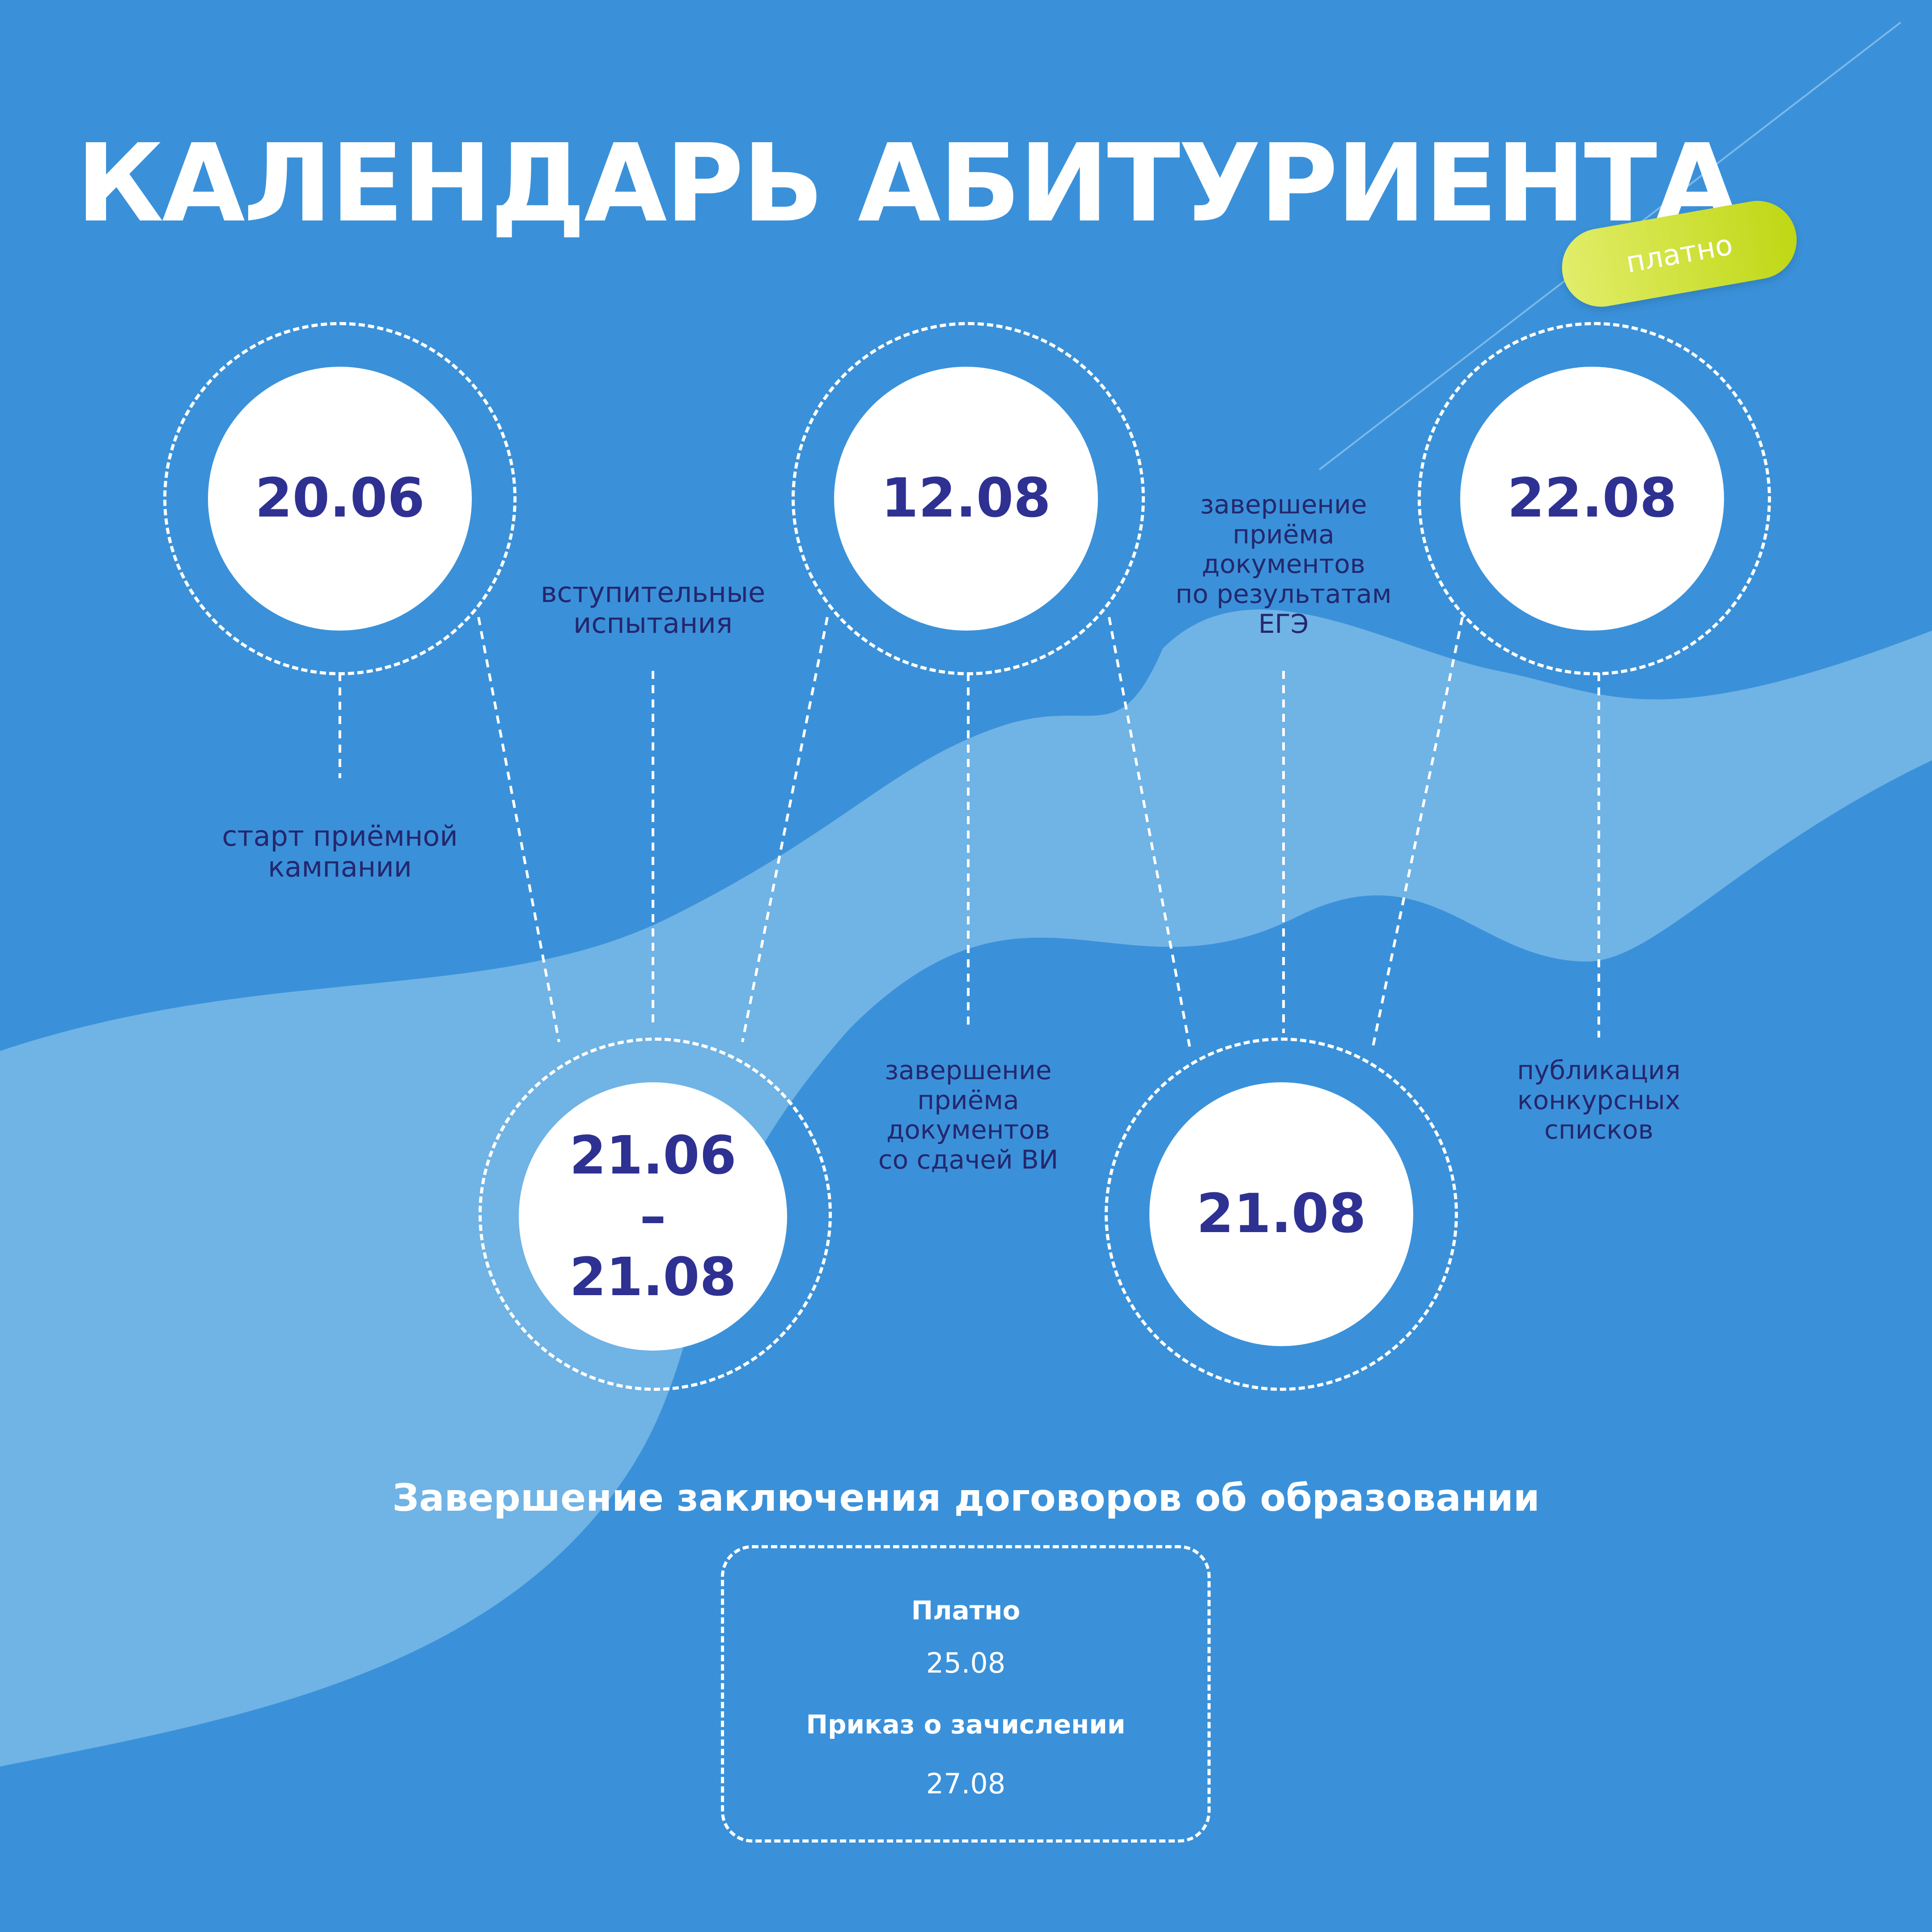  Describe the element at coordinates (966, 1724) in the screenshot. I see `order-label: Приказ о зачислении` at that location.